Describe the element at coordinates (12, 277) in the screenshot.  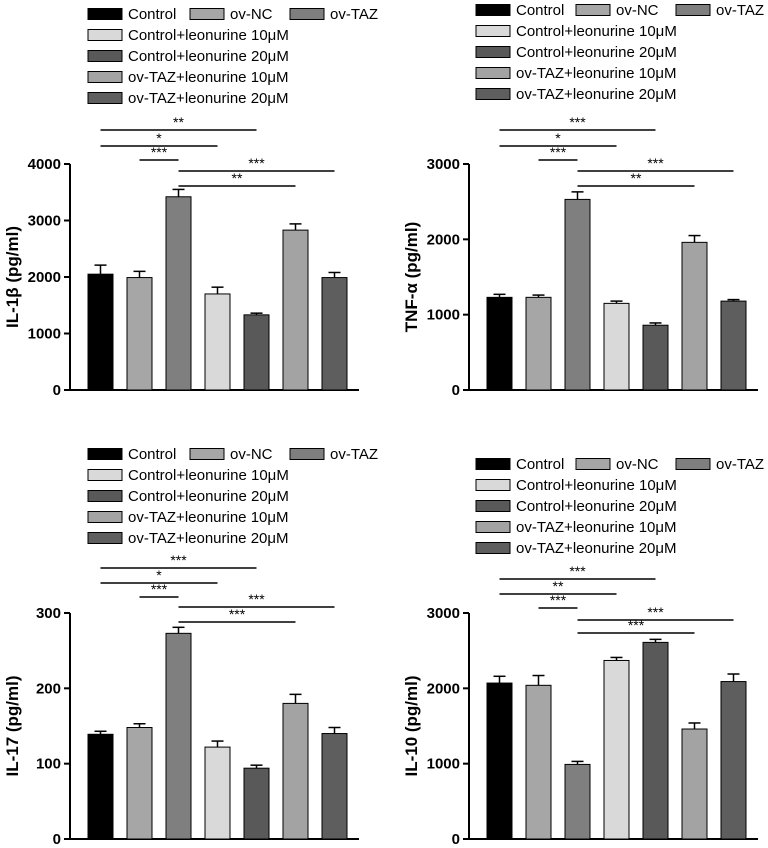
I see `y-axis-label: IL-1β (pg/ml)` at that location.